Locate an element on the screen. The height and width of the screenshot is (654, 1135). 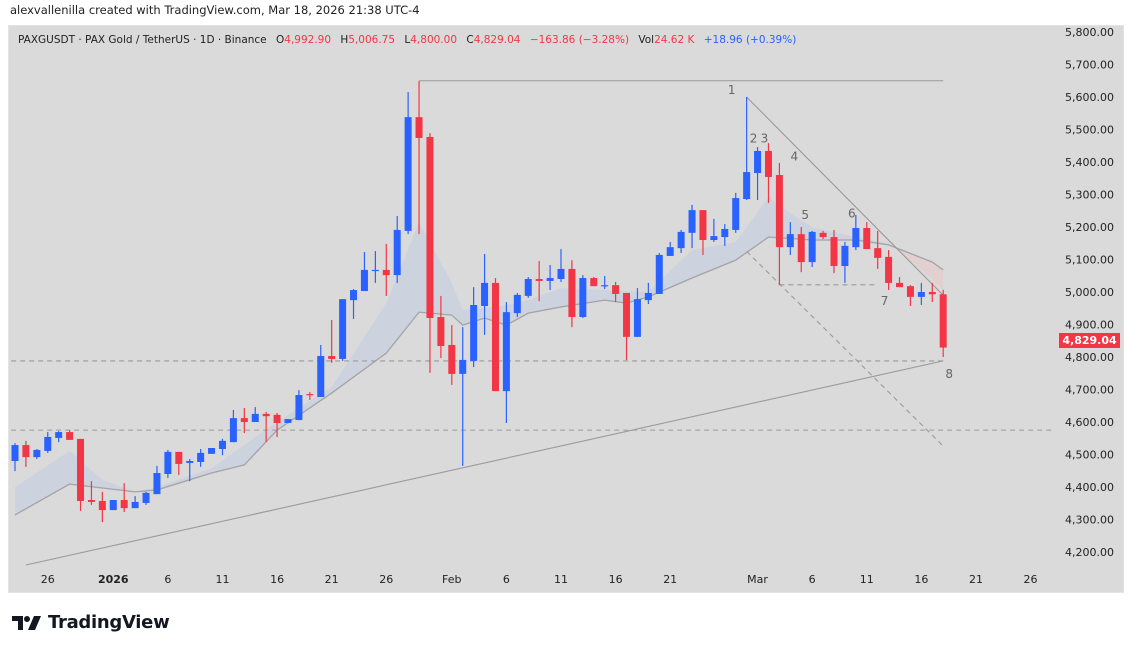
volume-value: 24.62 K is located at coordinates (674, 40).